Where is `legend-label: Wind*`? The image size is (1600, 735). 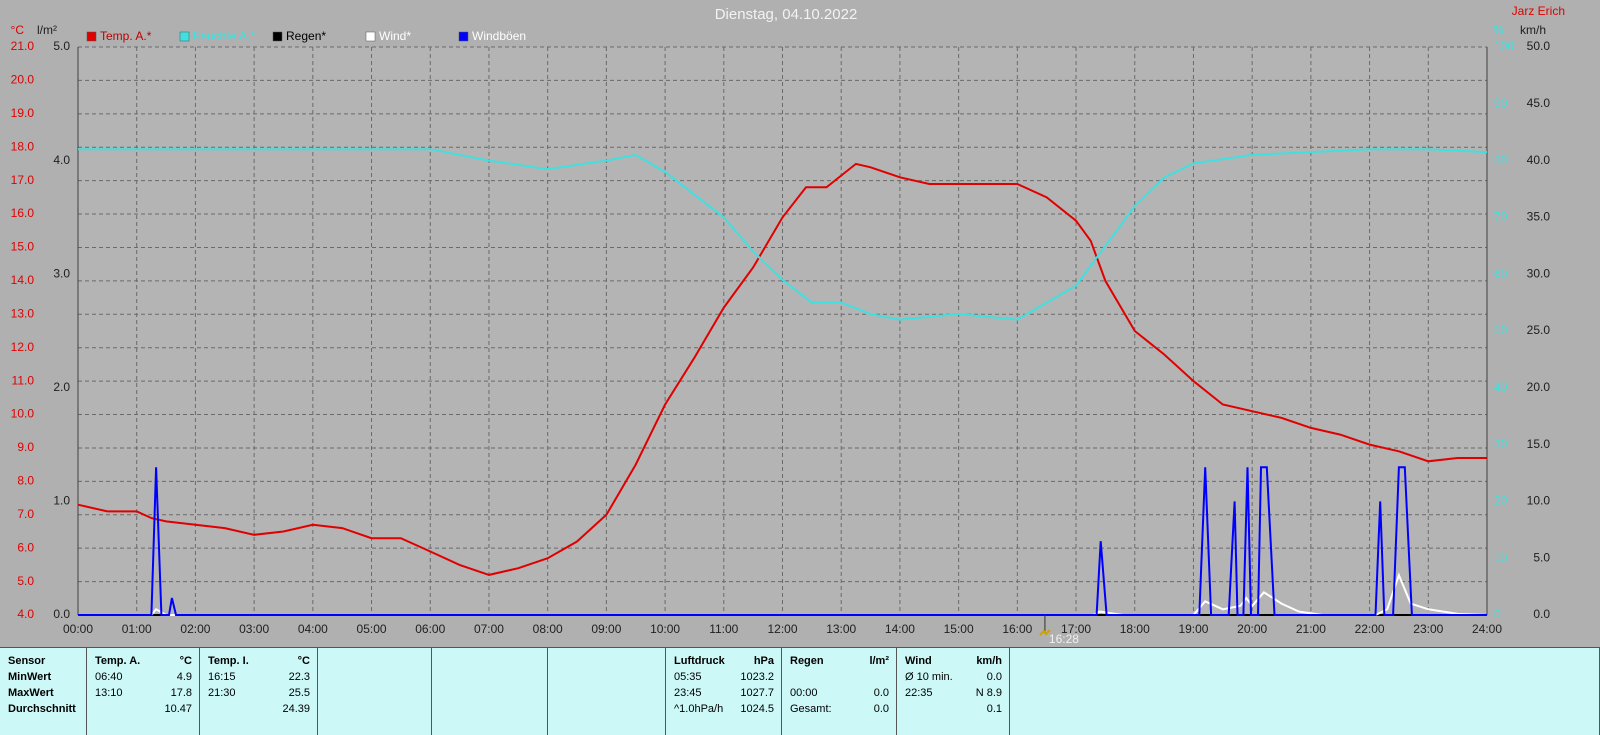 legend-label: Wind* is located at coordinates (395, 36).